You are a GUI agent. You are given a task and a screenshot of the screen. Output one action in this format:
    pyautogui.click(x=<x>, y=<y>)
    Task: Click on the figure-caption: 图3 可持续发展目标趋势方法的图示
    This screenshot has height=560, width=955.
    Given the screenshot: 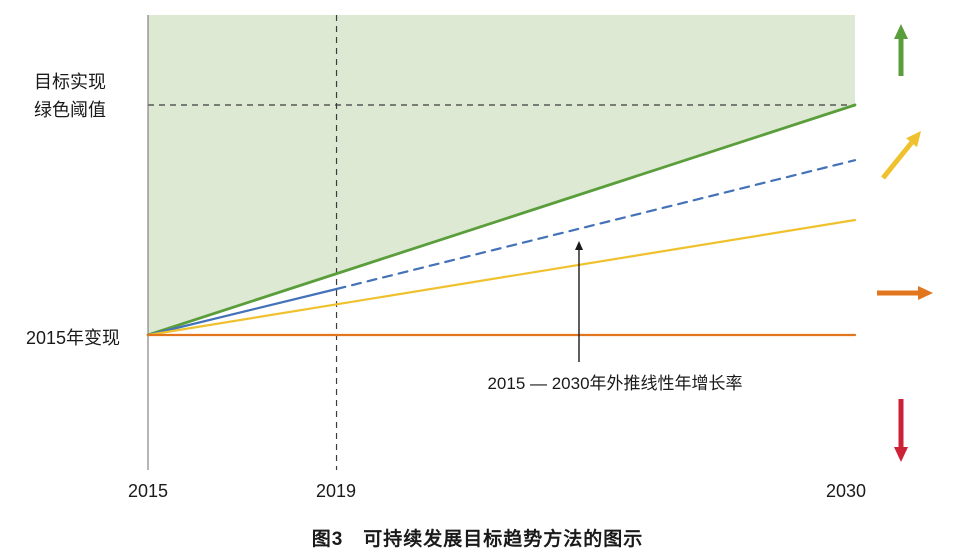 What is the action you would take?
    pyautogui.click(x=477, y=539)
    